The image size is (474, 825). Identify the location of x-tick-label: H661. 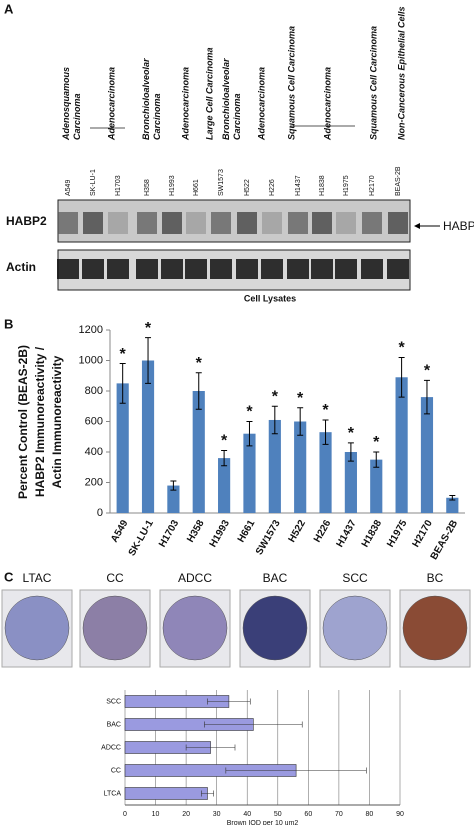
(247, 531).